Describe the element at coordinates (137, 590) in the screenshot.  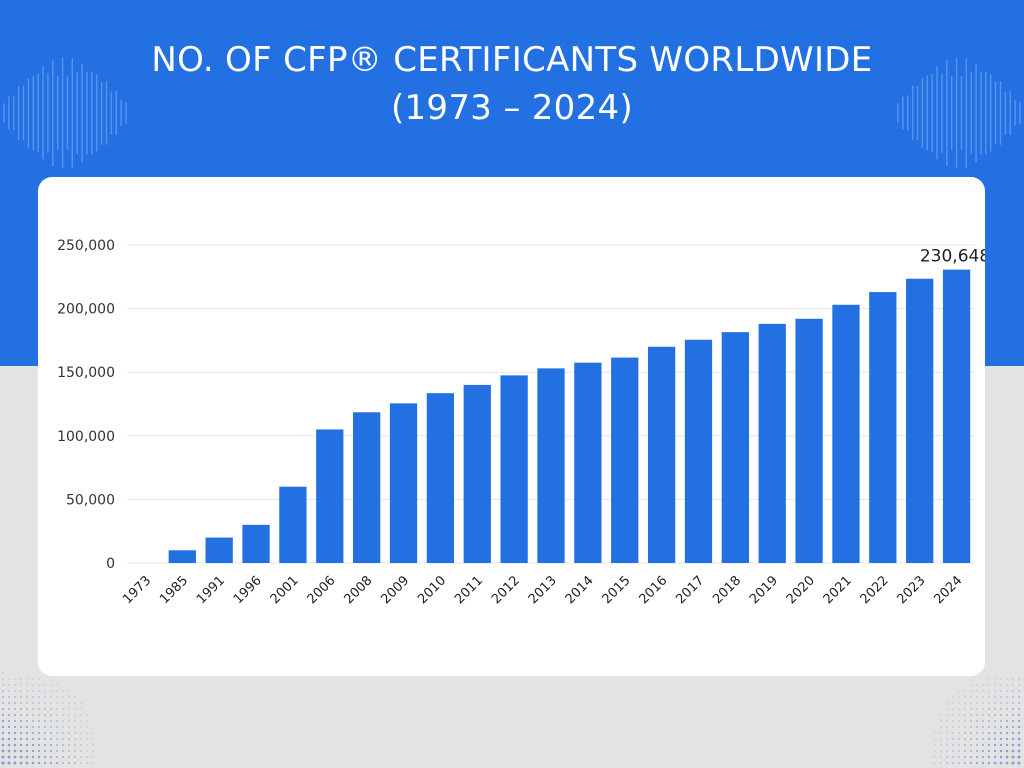
I see `x-tick-label: 1973` at that location.